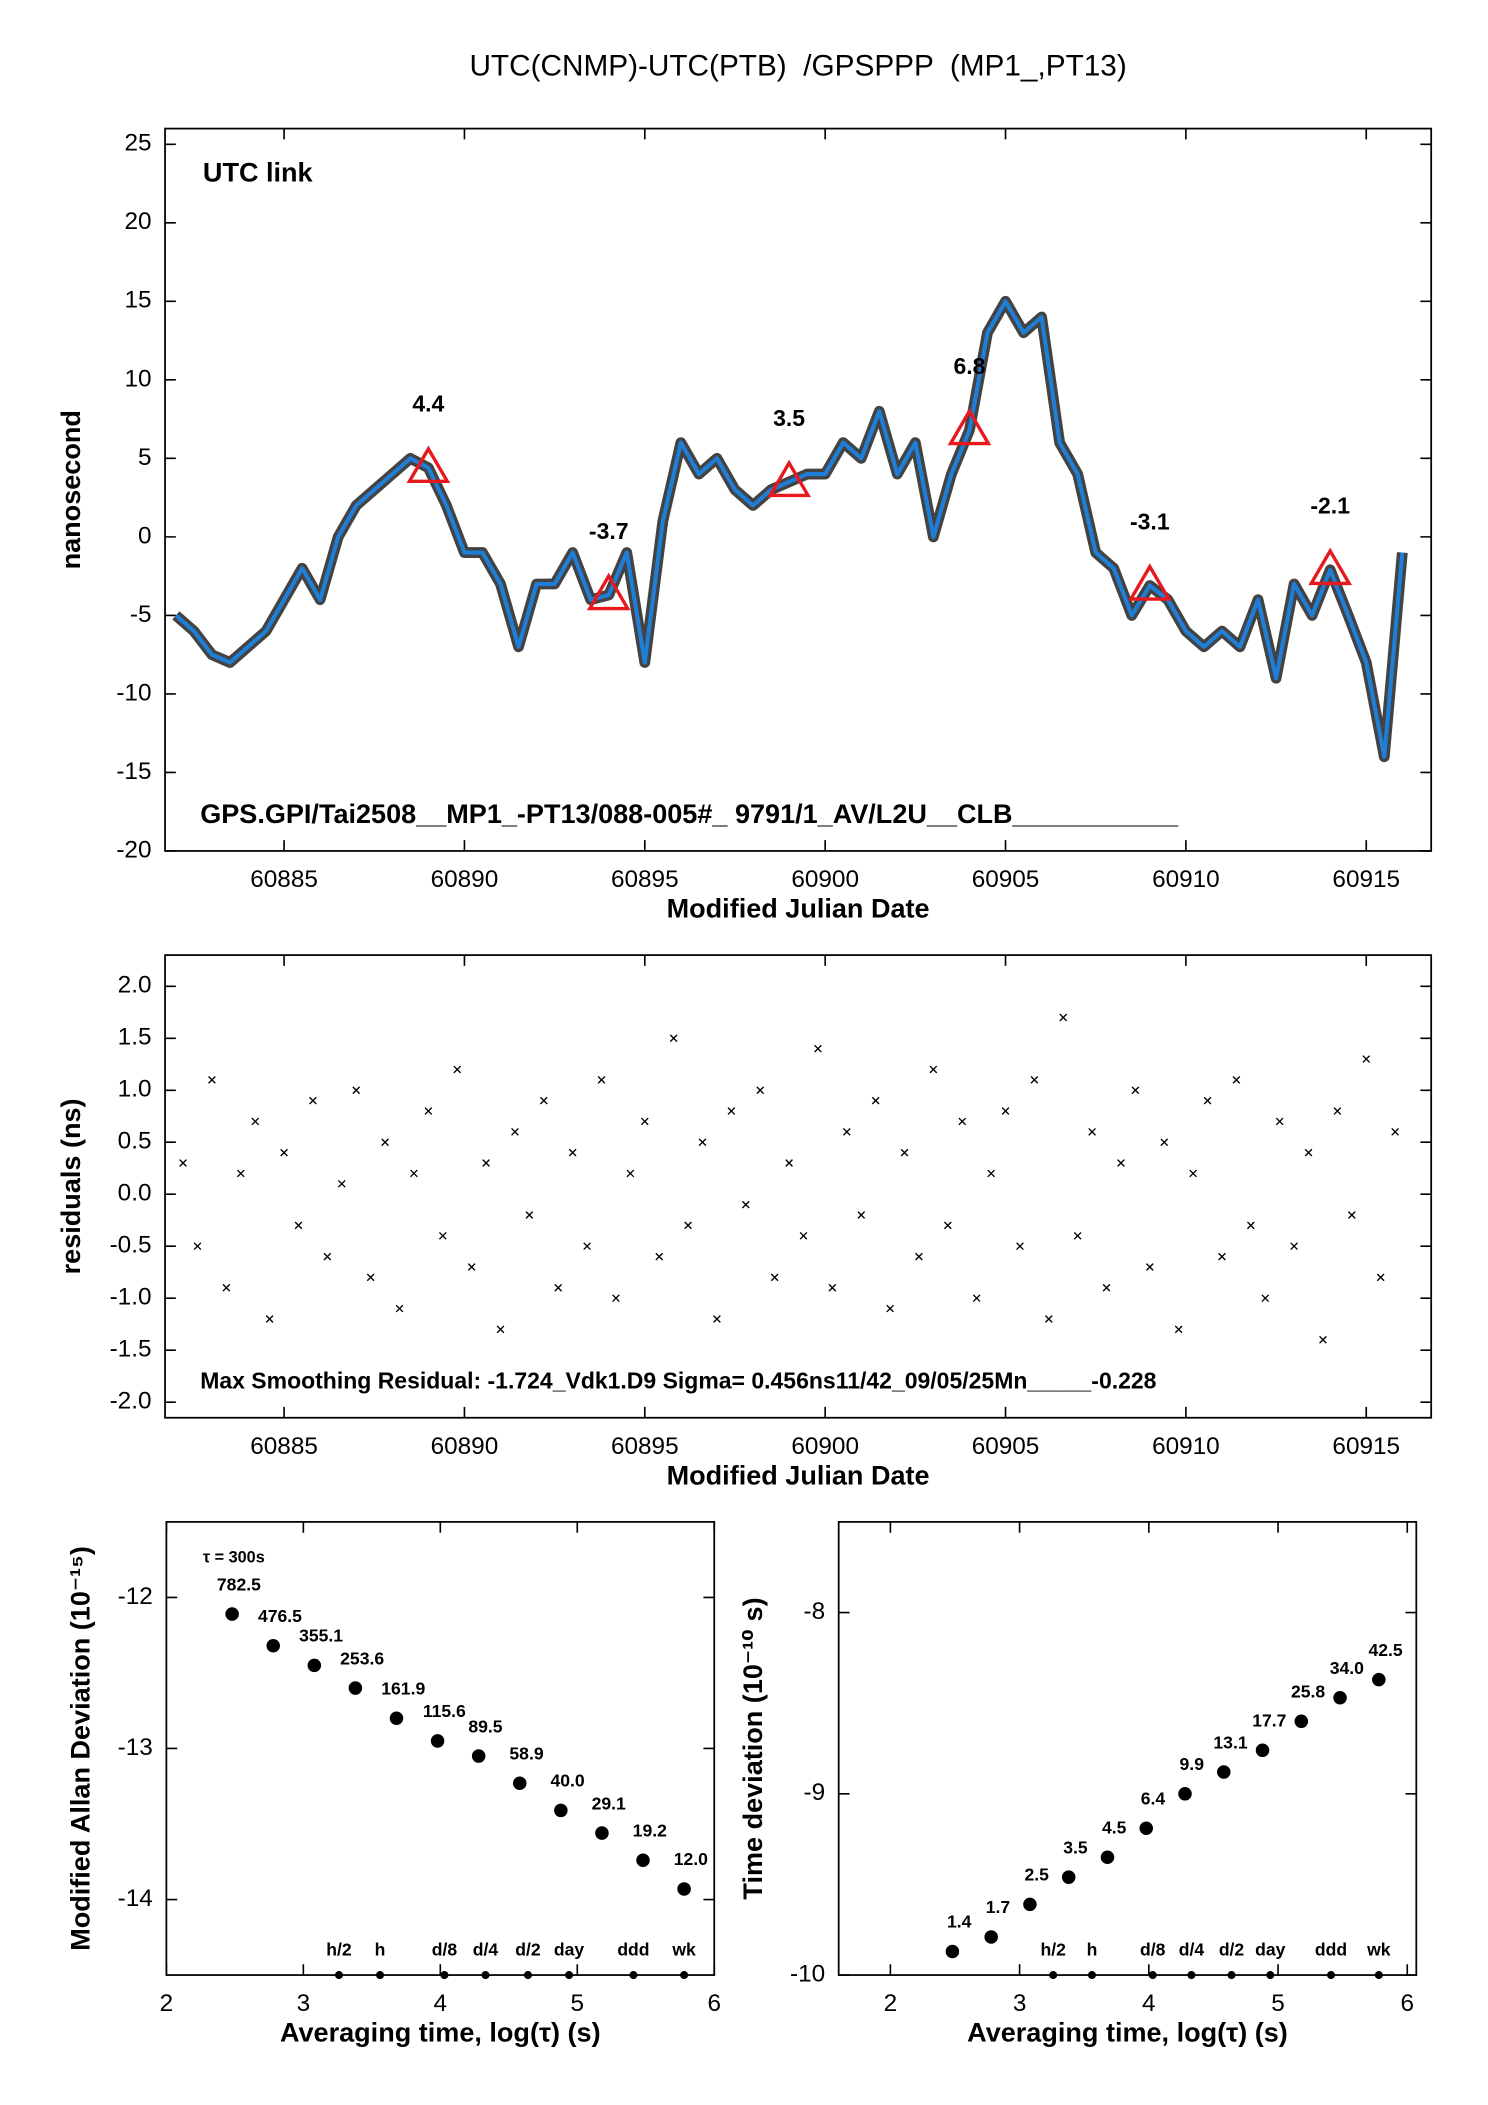 The width and height of the screenshot is (1488, 2105). Describe the element at coordinates (135, 1037) in the screenshot. I see `y-tick-label: 1.5` at that location.